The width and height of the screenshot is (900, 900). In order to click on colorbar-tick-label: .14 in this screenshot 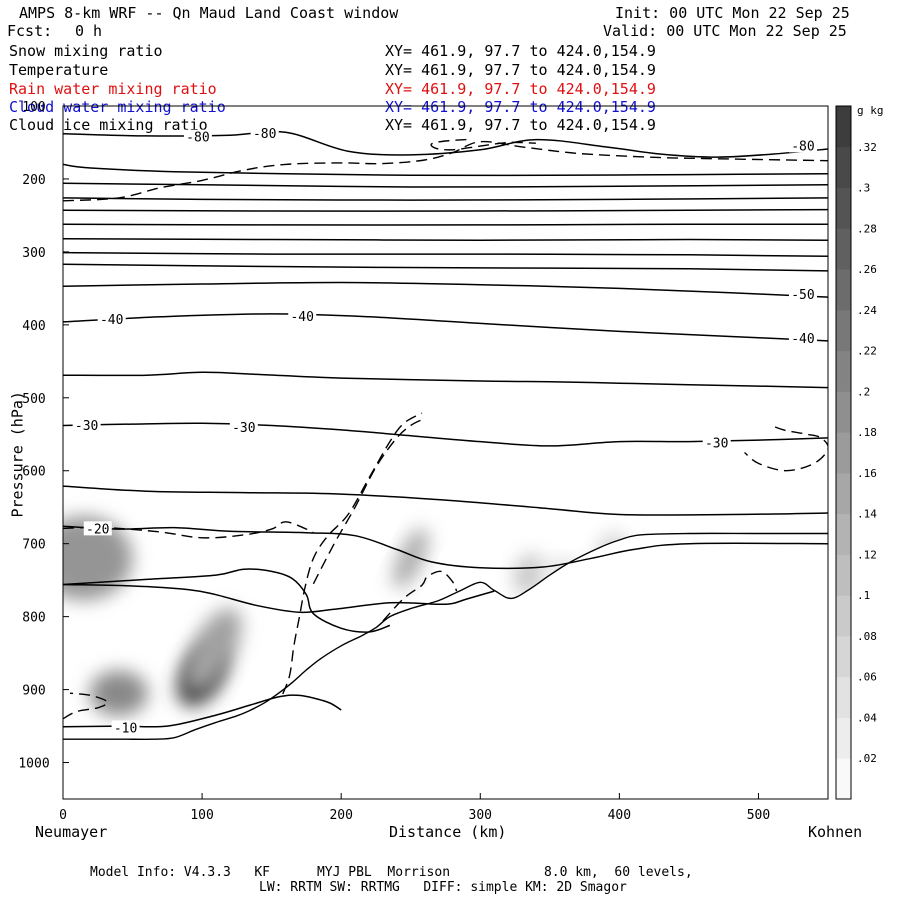, I will do `click(867, 514)`.